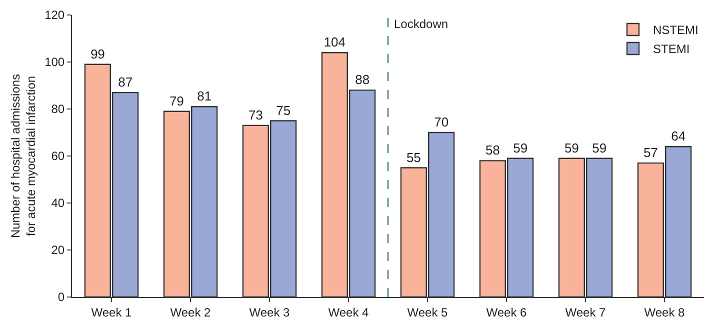 Image resolution: width=714 pixels, height=327 pixels. I want to click on y-axis-title: Number of hospital admissions for acute myocardial infarction, so click(23, 156).